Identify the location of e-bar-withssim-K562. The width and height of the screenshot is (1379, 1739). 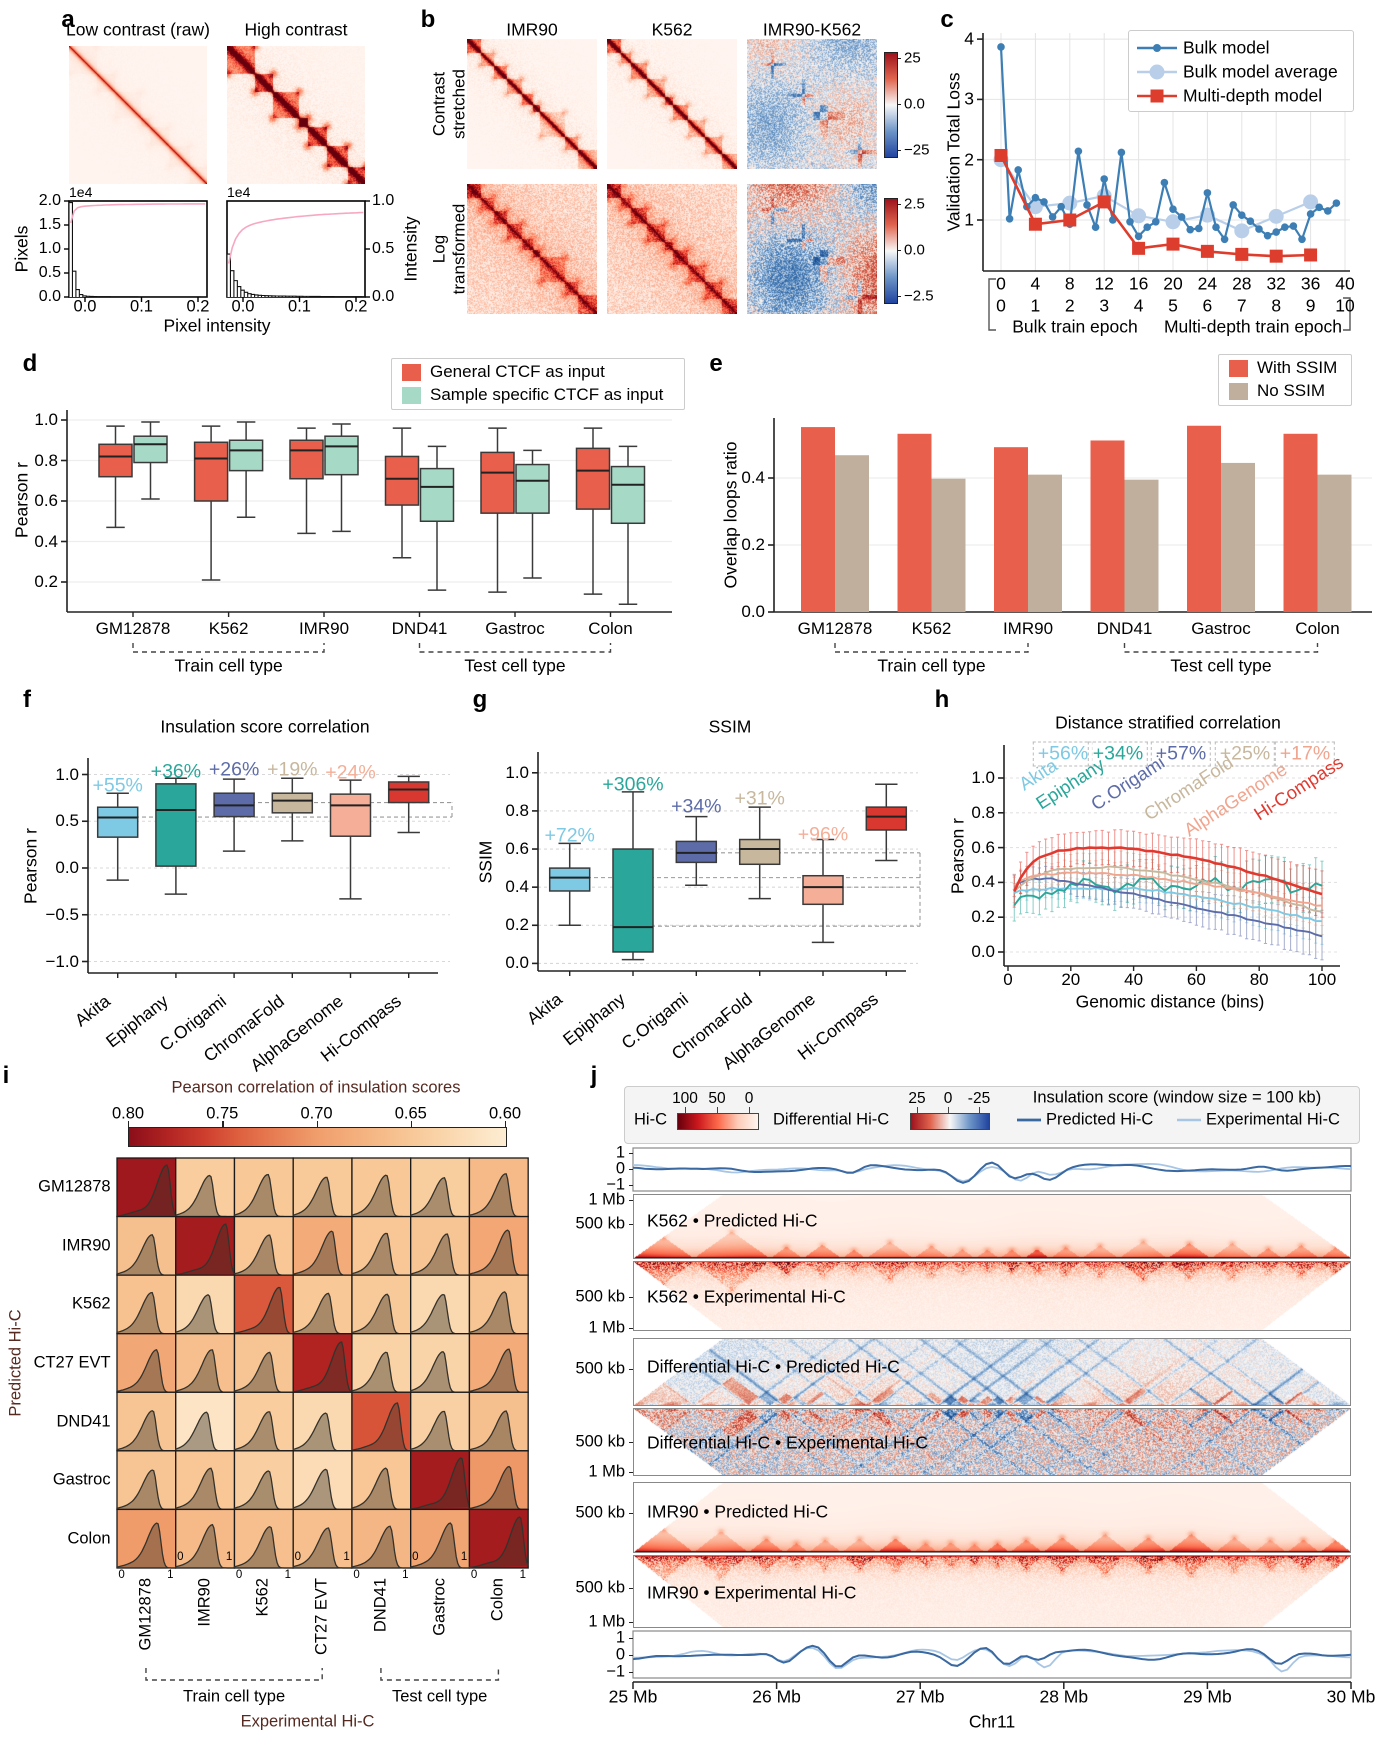
(914, 522).